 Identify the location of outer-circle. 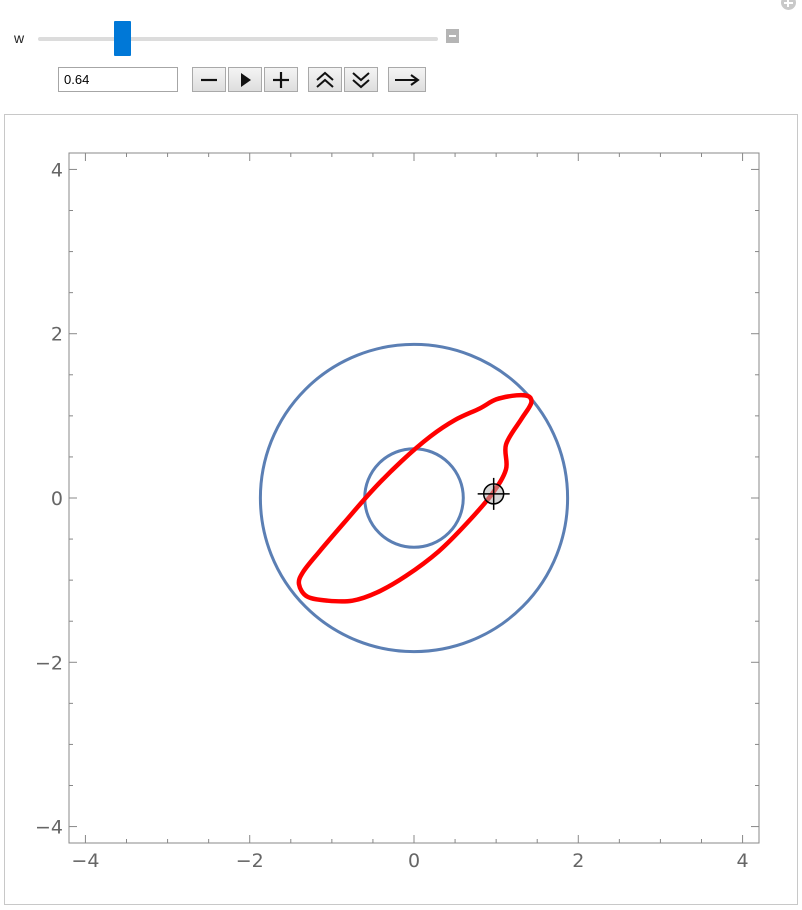
(414, 498).